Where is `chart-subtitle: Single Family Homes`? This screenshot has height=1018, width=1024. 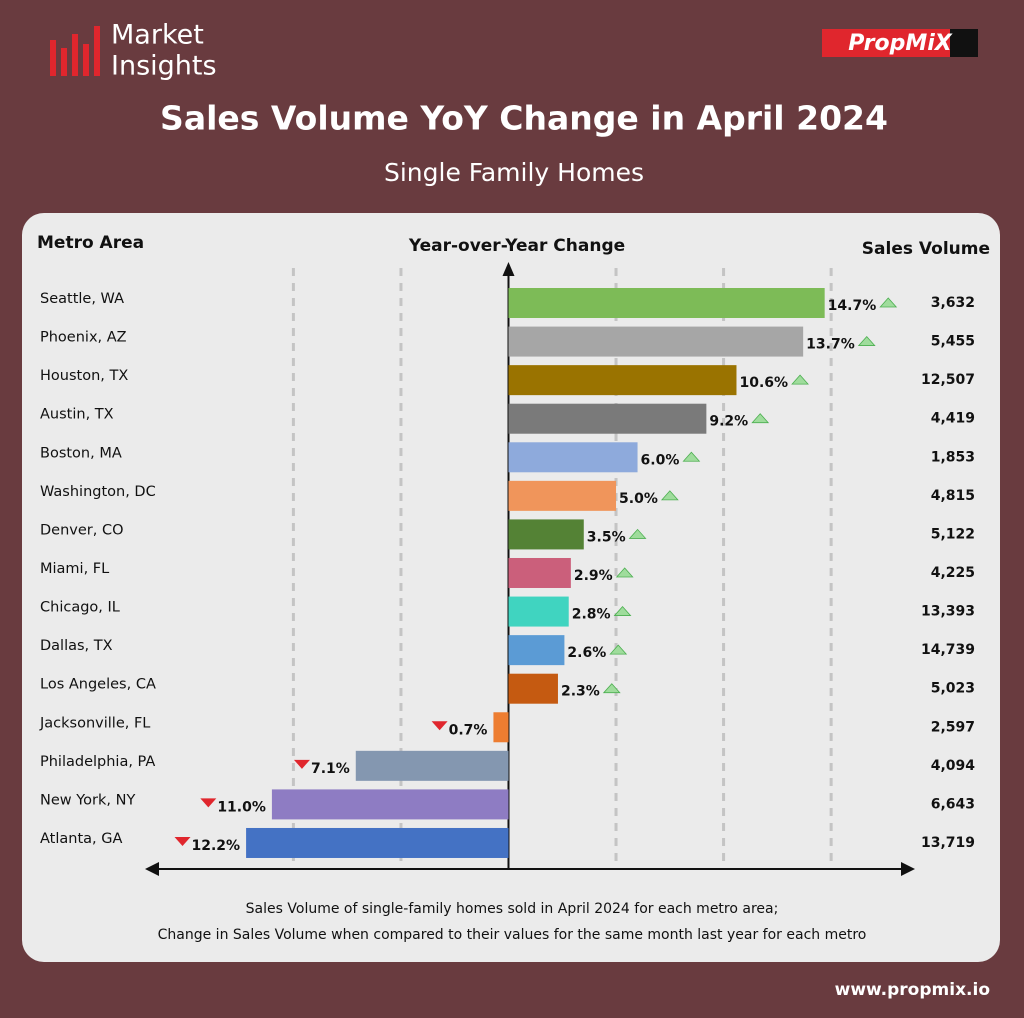
chart-subtitle: Single Family Homes is located at coordinates (514, 172).